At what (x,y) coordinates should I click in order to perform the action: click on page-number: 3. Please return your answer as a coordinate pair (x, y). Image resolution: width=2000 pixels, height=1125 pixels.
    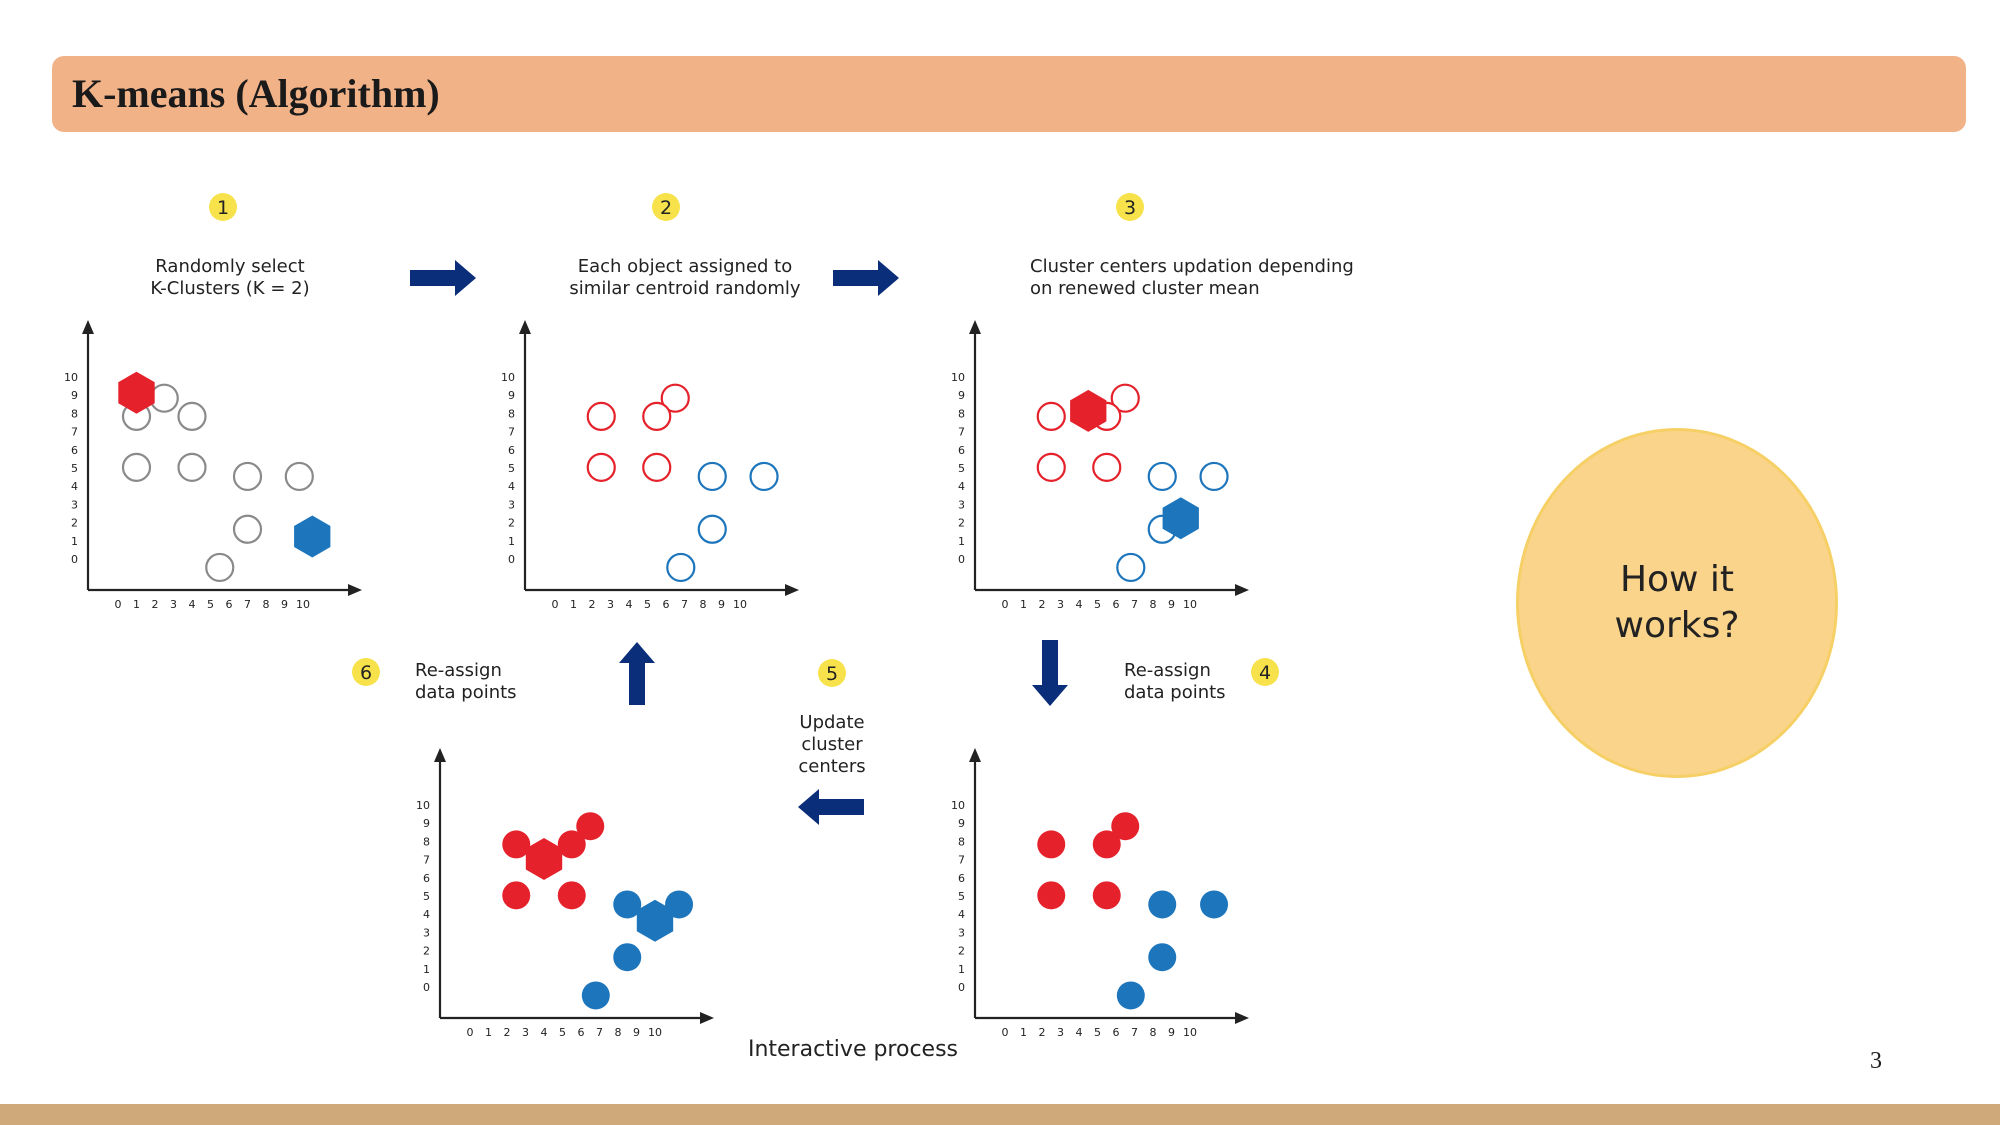
    Looking at the image, I should click on (1876, 1061).